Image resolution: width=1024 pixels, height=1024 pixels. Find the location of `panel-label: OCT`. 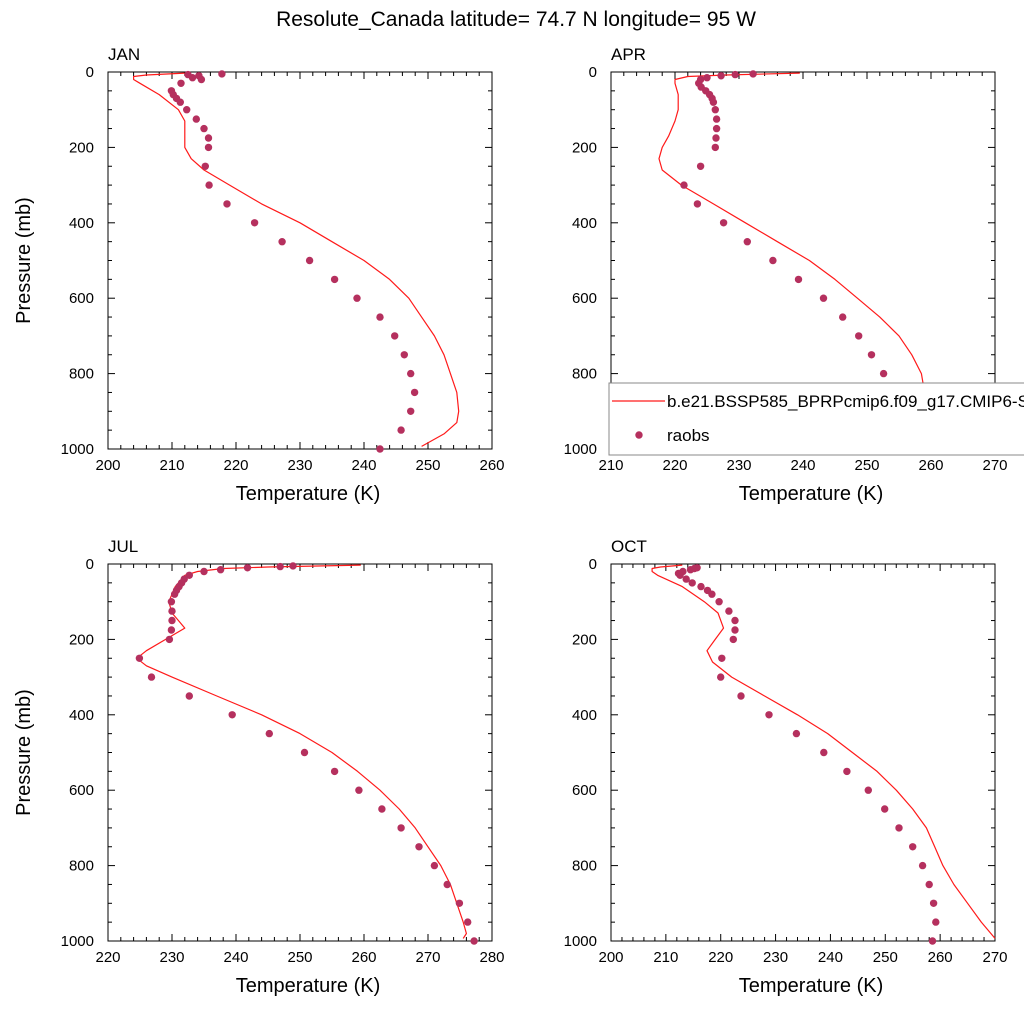

panel-label: OCT is located at coordinates (629, 546).